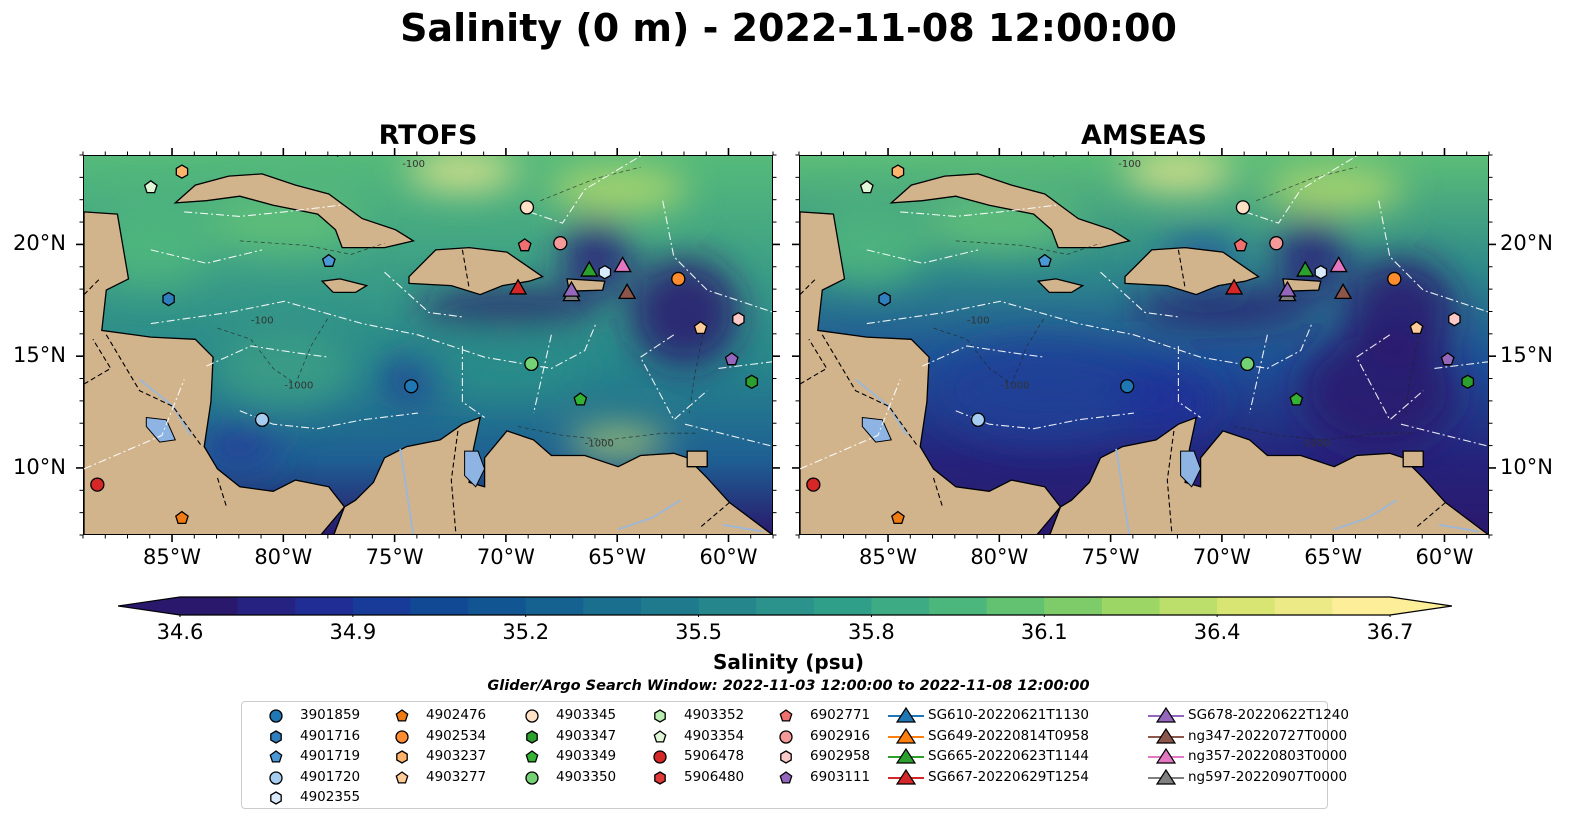  What do you see at coordinates (526, 632) in the screenshot?
I see `colorbar-tick-label: 35.2` at bounding box center [526, 632].